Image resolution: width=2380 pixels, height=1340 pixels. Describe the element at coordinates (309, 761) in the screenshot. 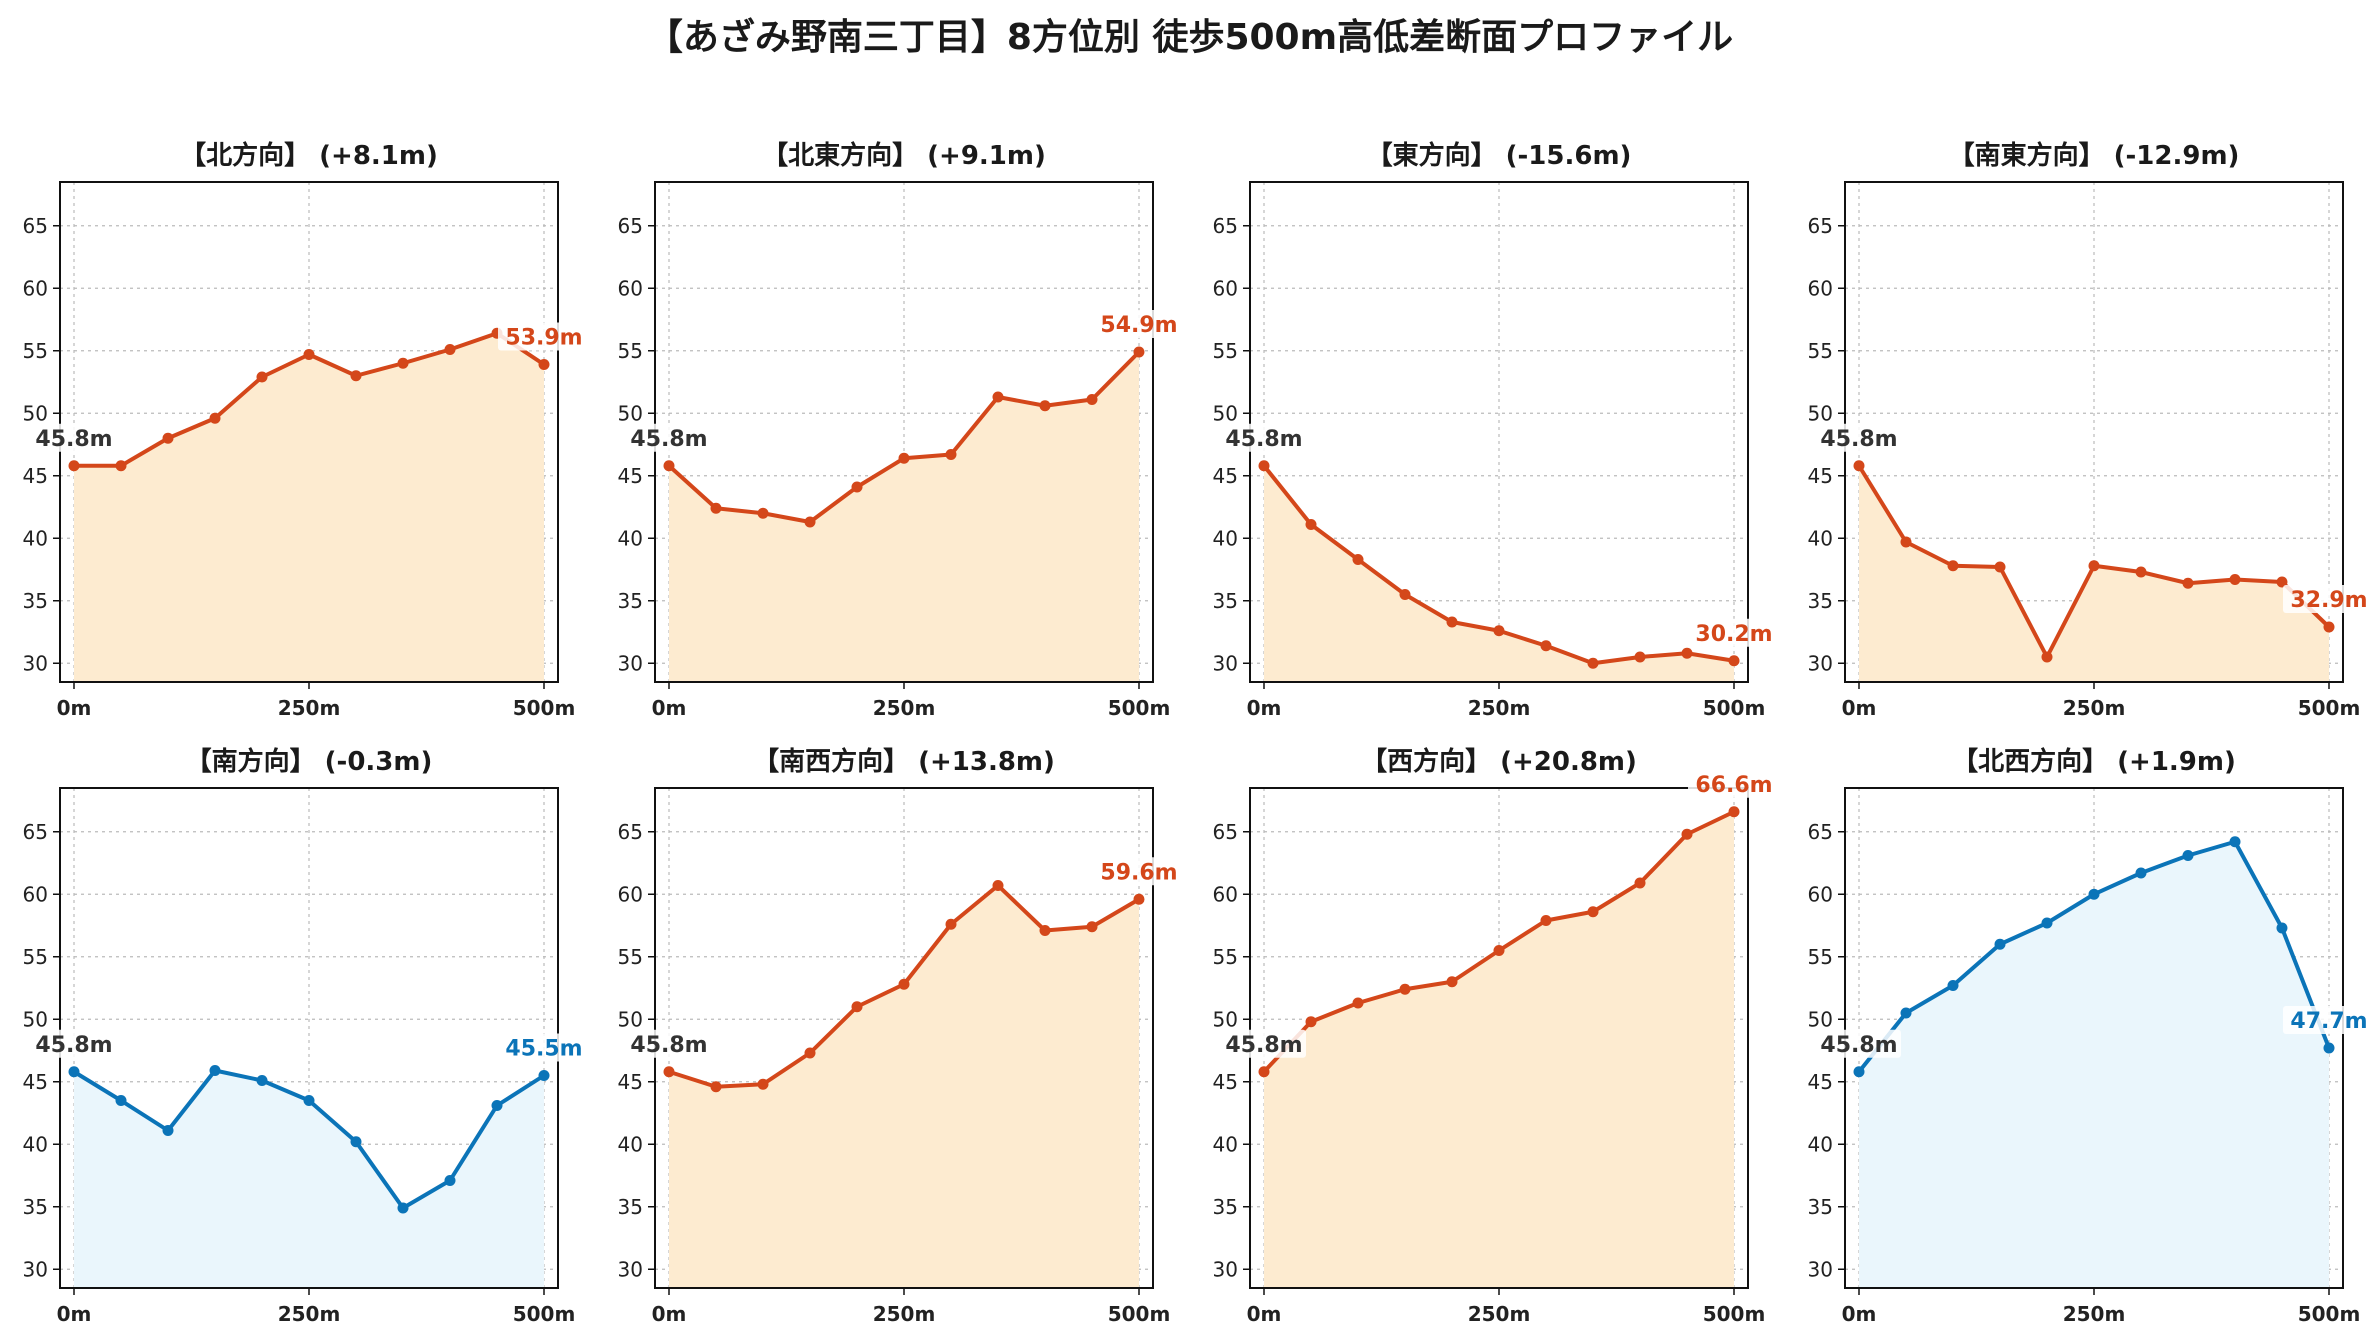

I see `chart-title: 【南方向】 (-0.3m)` at that location.